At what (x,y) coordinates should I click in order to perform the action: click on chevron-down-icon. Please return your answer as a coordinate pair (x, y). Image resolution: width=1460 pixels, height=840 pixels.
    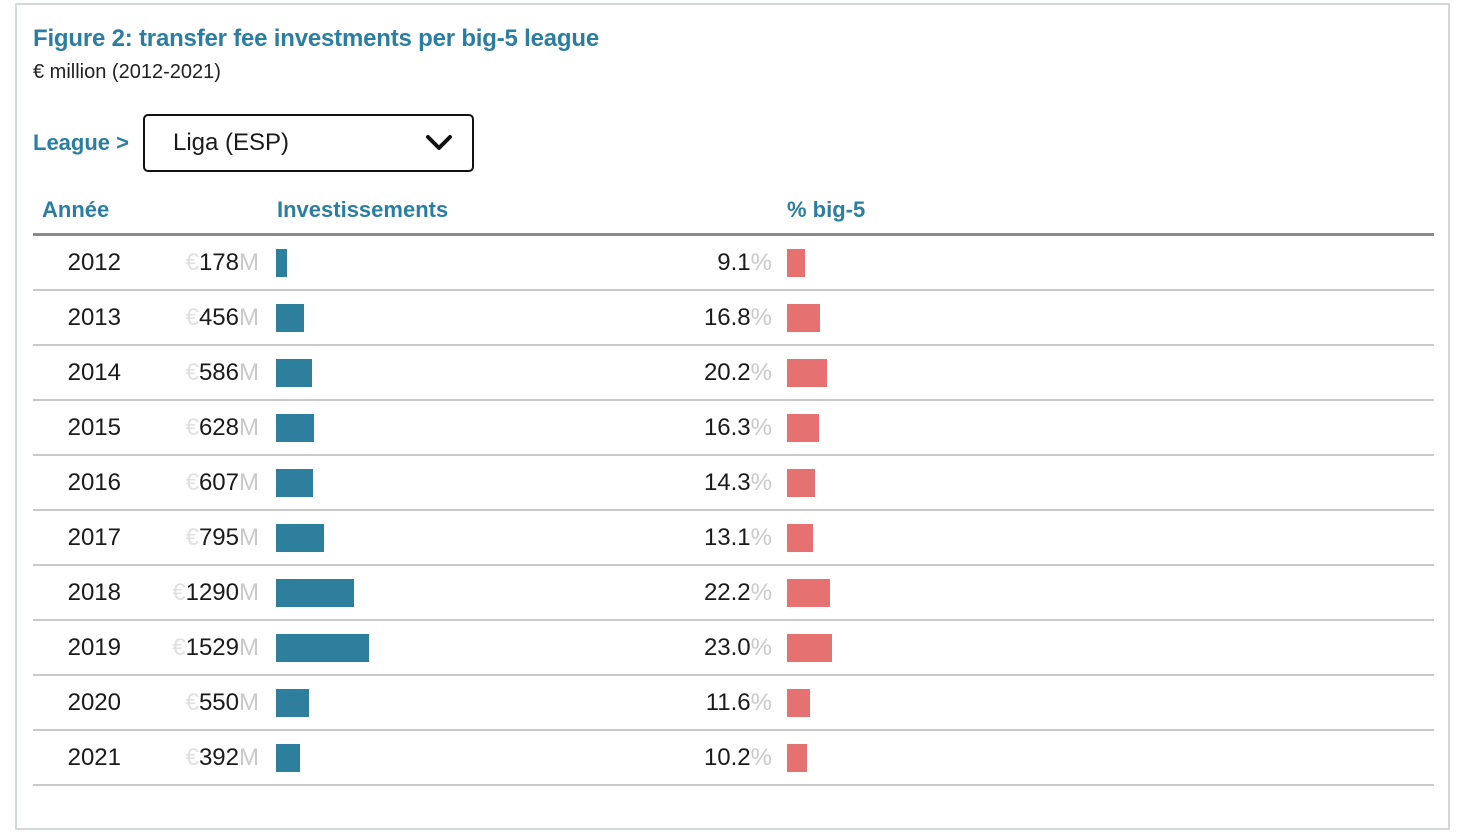
    Looking at the image, I should click on (438, 142).